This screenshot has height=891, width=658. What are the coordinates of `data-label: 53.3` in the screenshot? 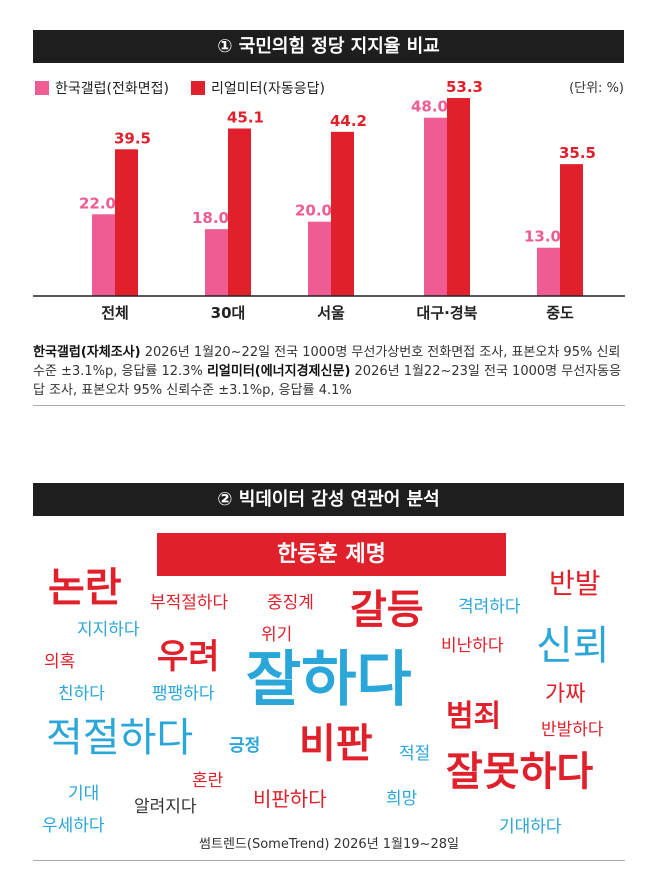 It's located at (464, 87).